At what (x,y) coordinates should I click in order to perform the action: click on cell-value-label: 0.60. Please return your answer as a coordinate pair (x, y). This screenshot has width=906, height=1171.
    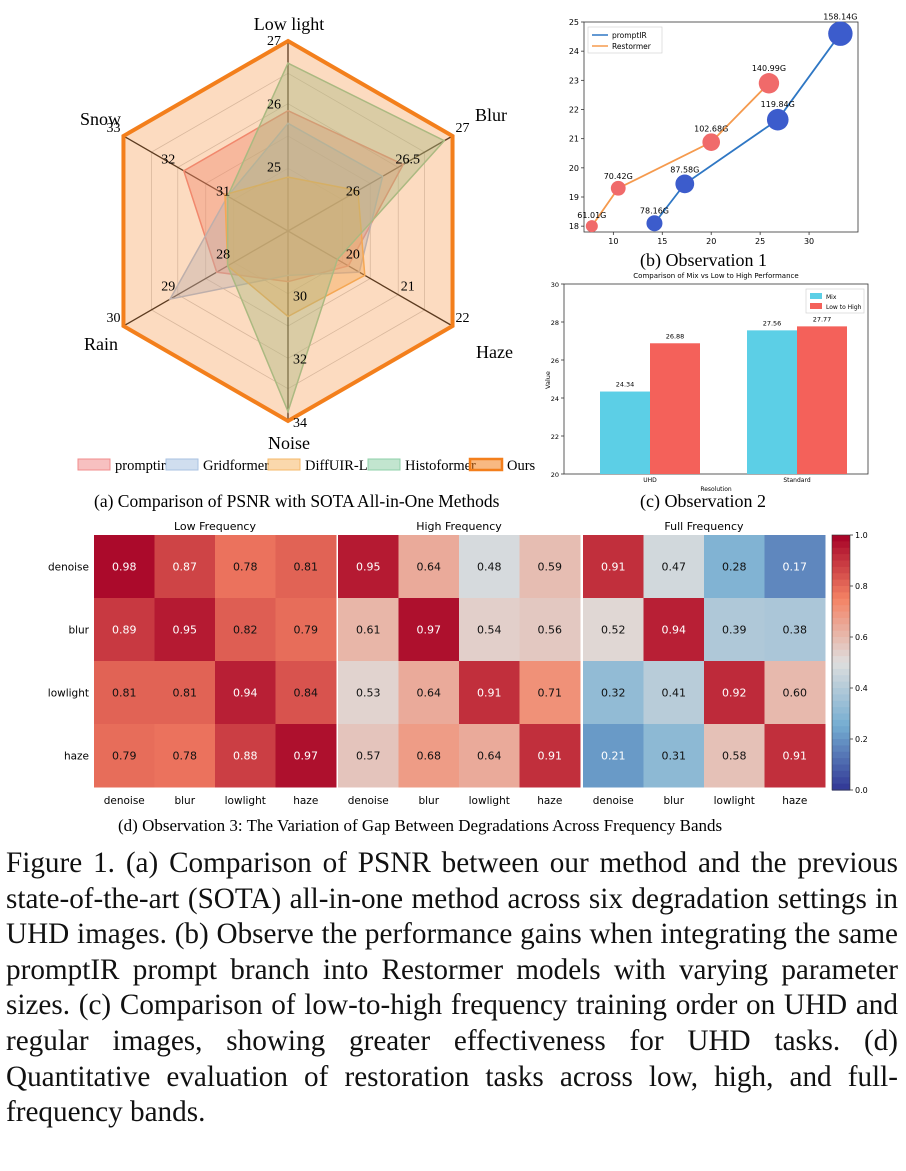
    Looking at the image, I should click on (795, 693).